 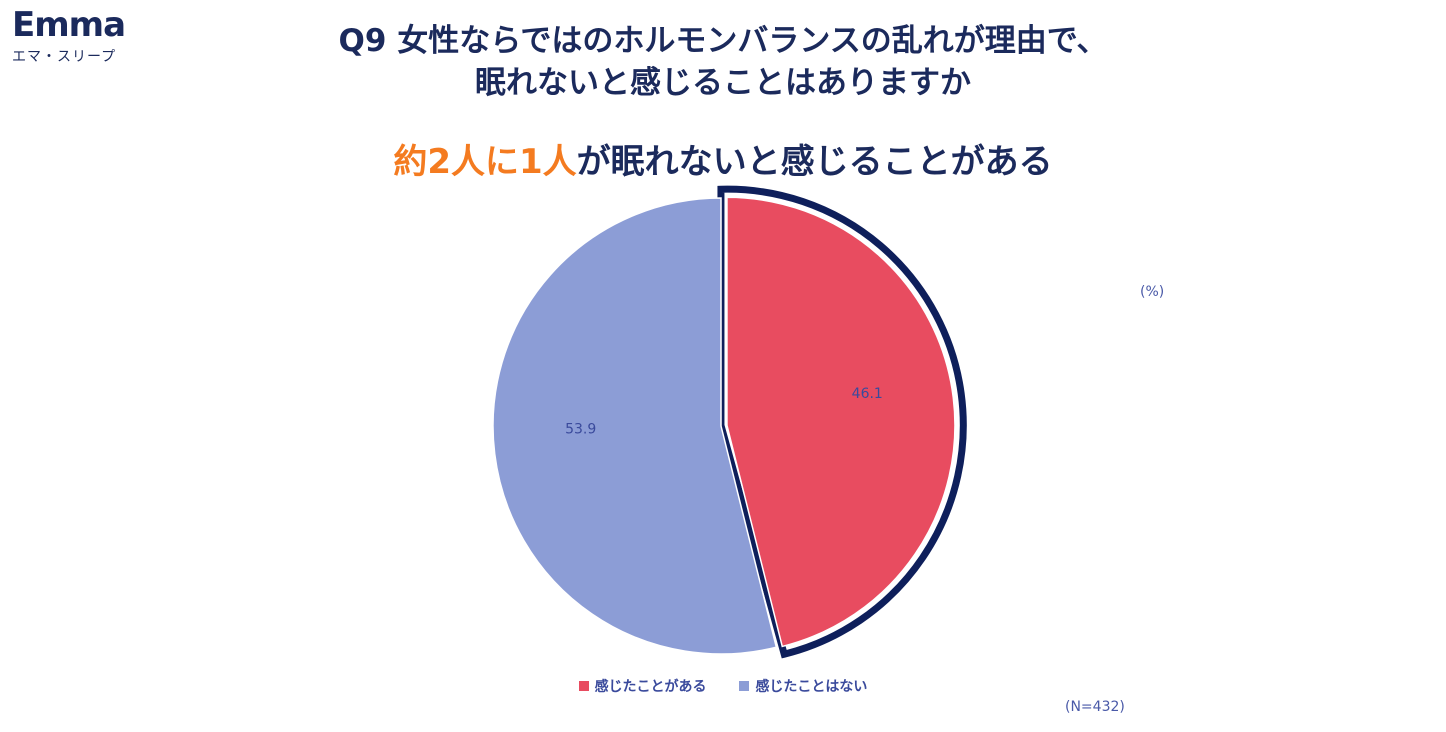 What do you see at coordinates (69, 25) in the screenshot?
I see `logo-wordmark: Emma` at bounding box center [69, 25].